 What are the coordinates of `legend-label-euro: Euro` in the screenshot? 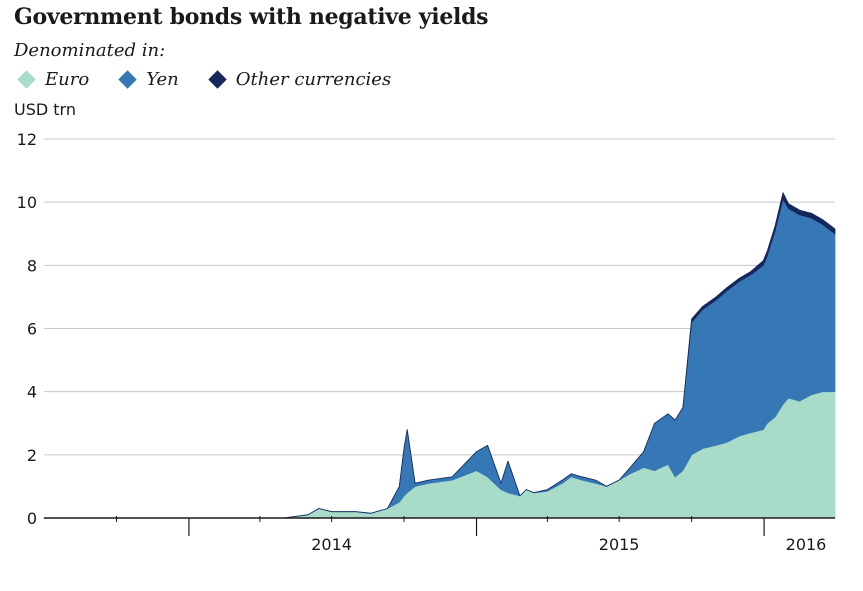 It's located at (67, 79).